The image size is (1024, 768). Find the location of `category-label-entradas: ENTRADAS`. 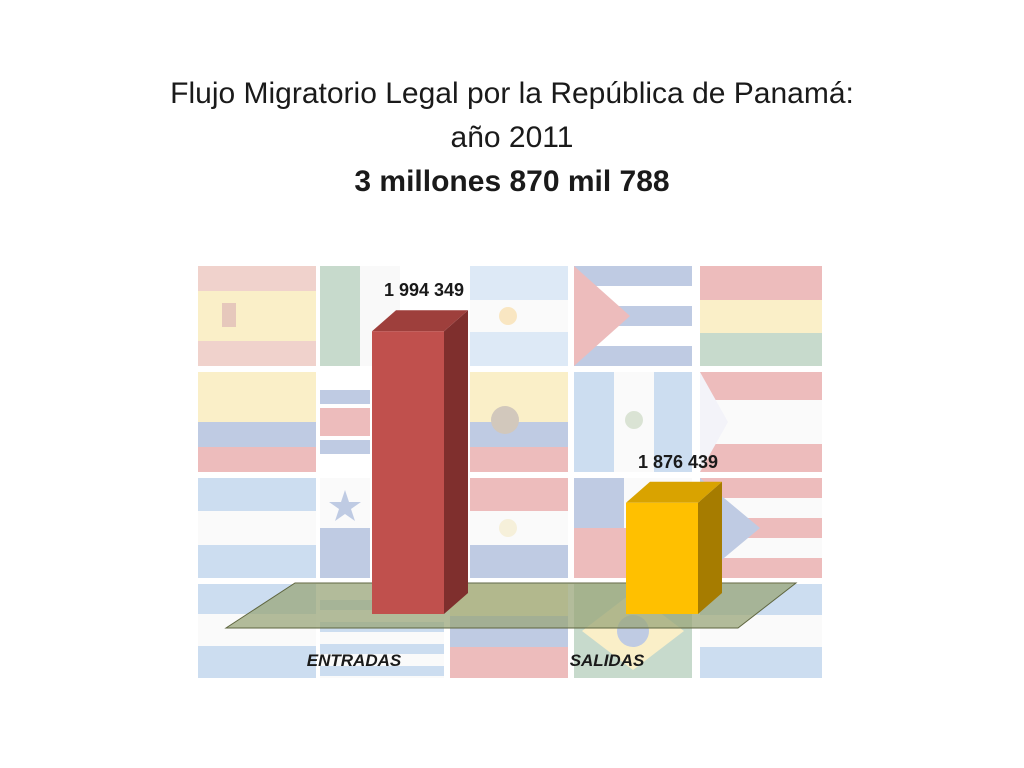

category-label-entradas: ENTRADAS is located at coordinates (354, 660).